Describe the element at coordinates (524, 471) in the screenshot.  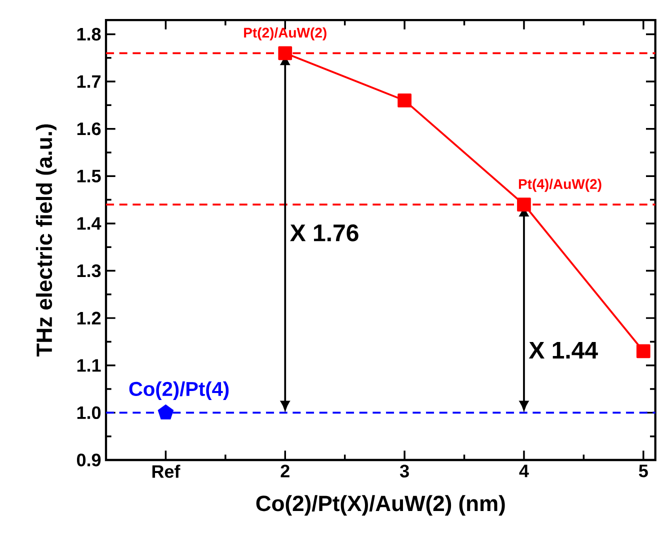
I see `x-tick-label: 4` at that location.